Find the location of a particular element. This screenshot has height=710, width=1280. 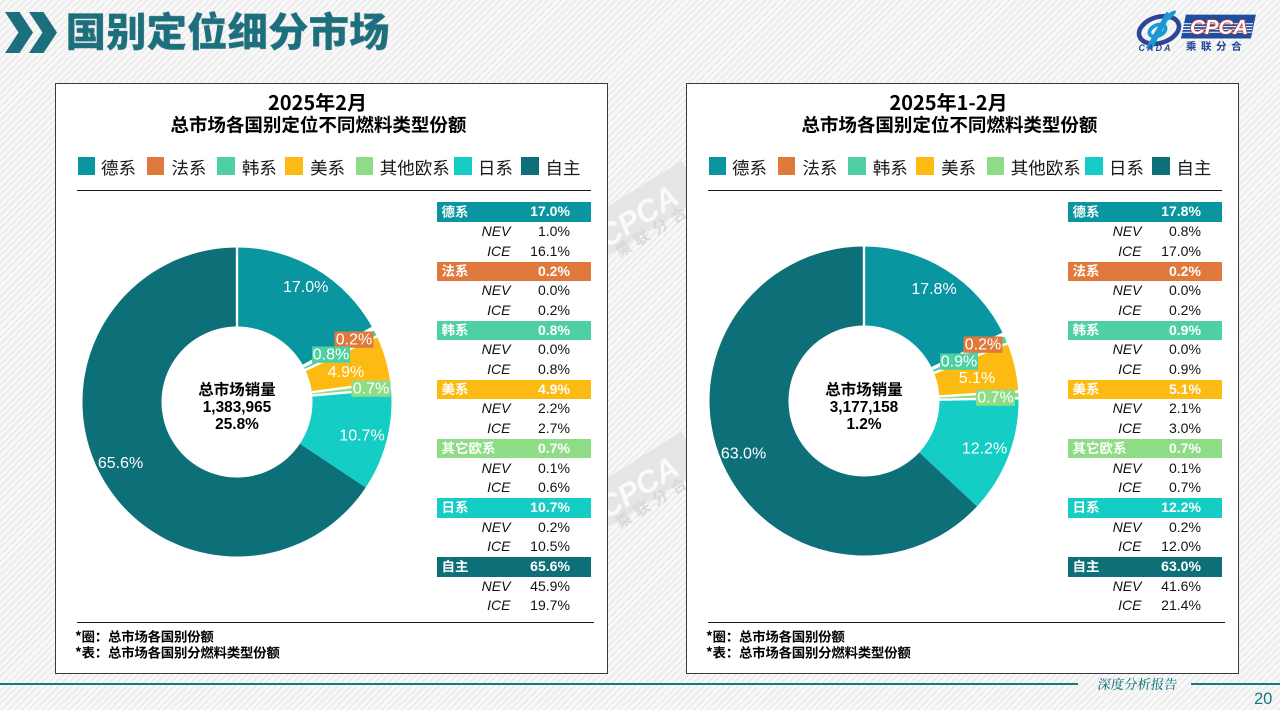

svg-text: 0.9% is located at coordinates (959, 362).